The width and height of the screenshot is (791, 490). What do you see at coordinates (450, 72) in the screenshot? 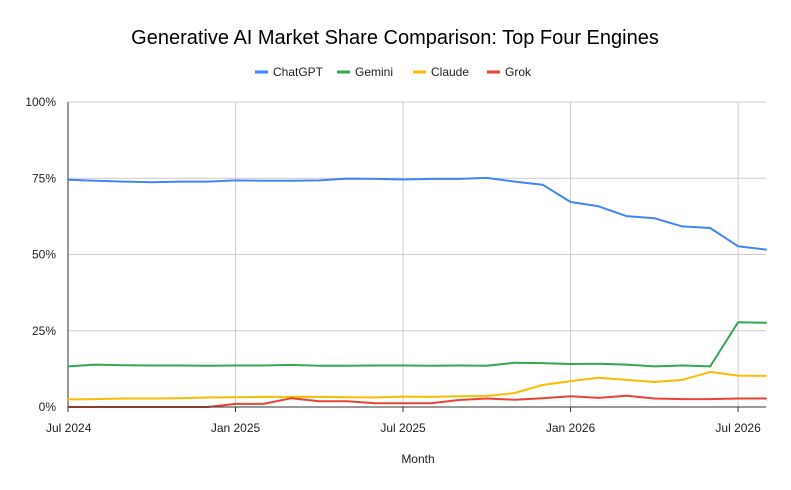
I see `legend-label-claude: Claude` at bounding box center [450, 72].